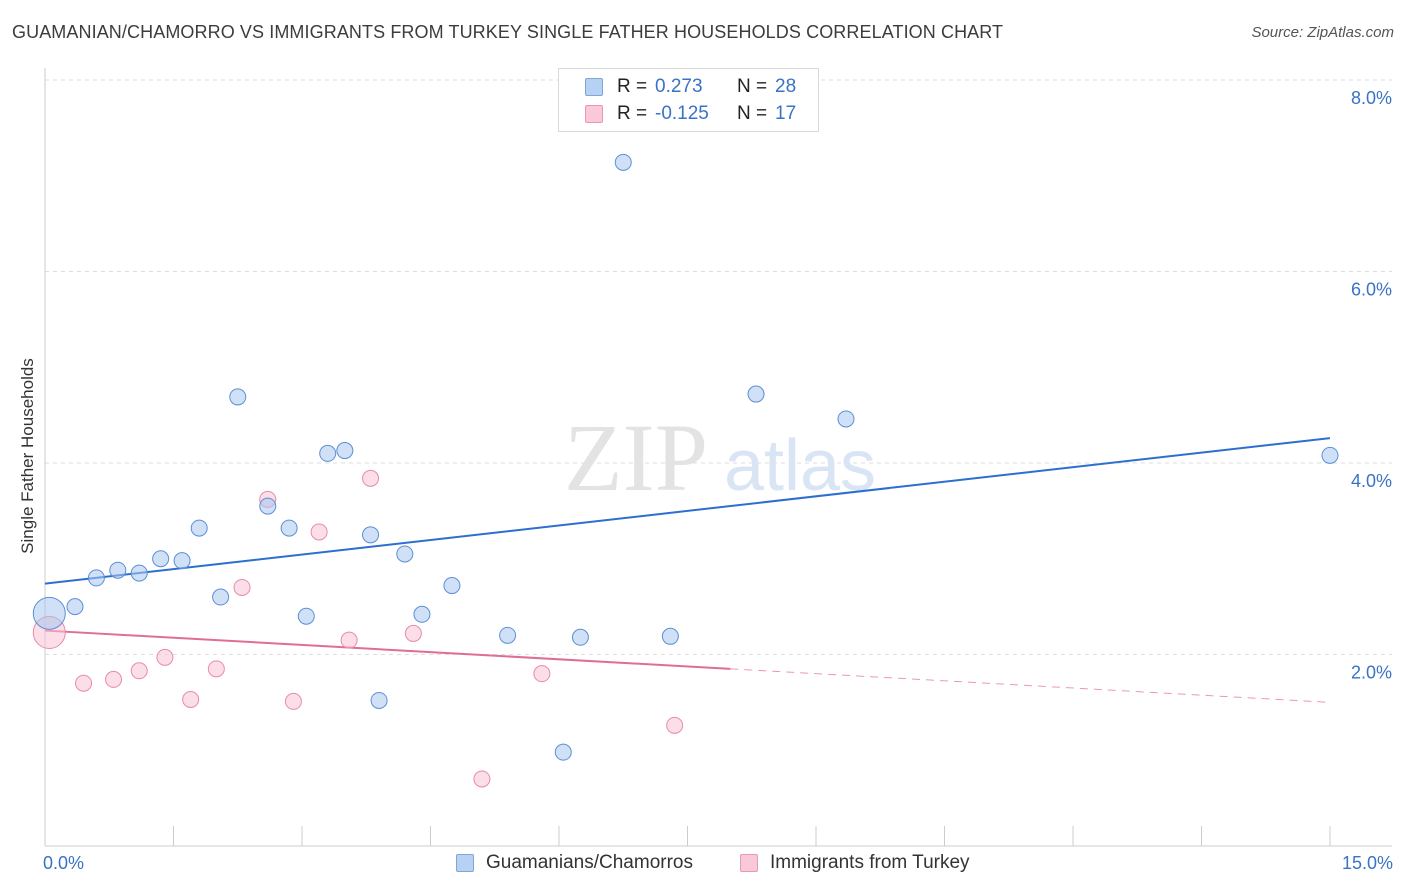  What do you see at coordinates (1367, 863) in the screenshot?
I see `x-tick-label: 15.0%` at bounding box center [1367, 863].